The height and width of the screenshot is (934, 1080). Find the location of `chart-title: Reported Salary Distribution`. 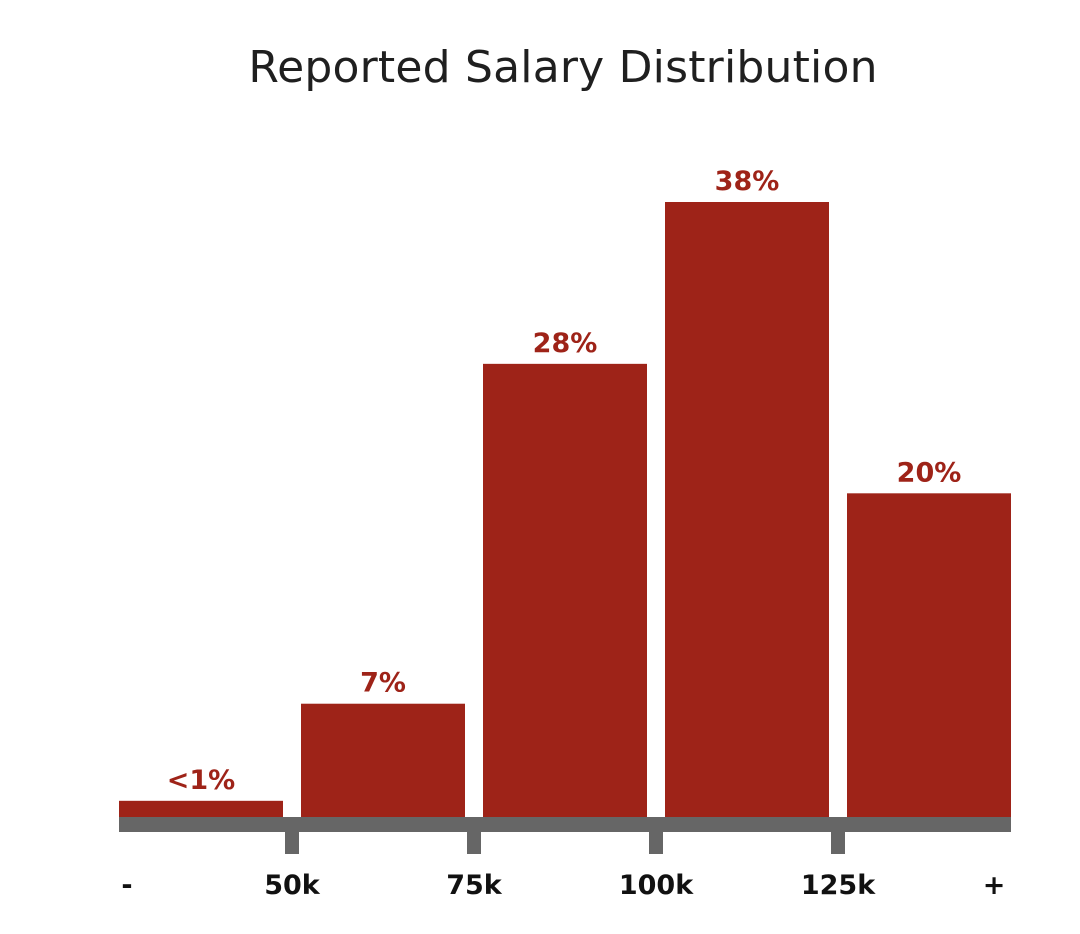

chart-title: Reported Salary Distribution is located at coordinates (563, 67).